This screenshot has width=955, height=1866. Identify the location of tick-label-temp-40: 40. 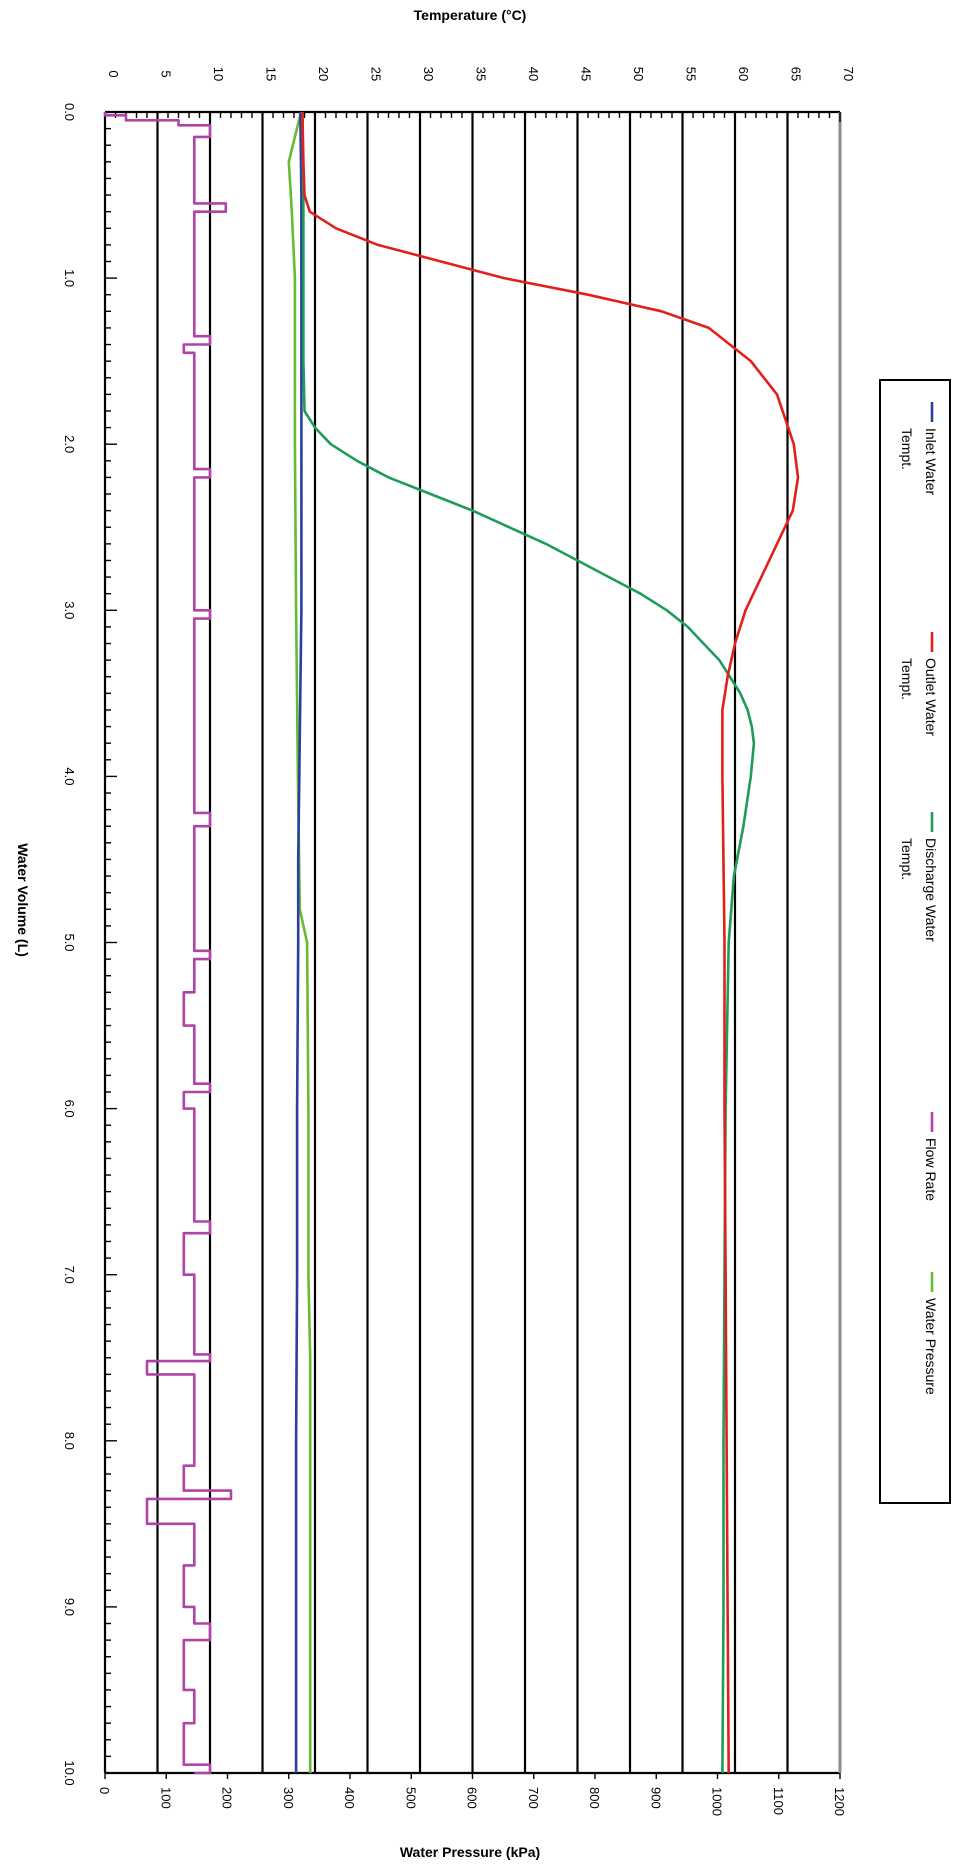
(533, 74).